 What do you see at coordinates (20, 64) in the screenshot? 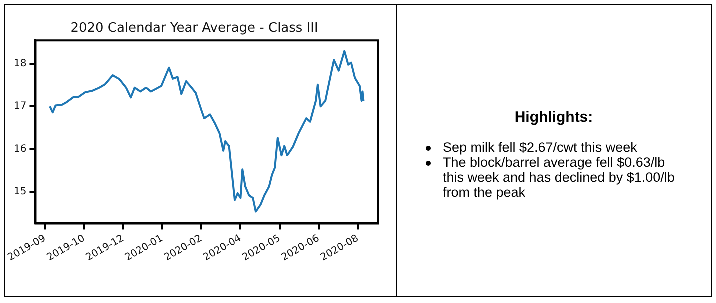
I see `y-tick-label: 18` at bounding box center [20, 64].